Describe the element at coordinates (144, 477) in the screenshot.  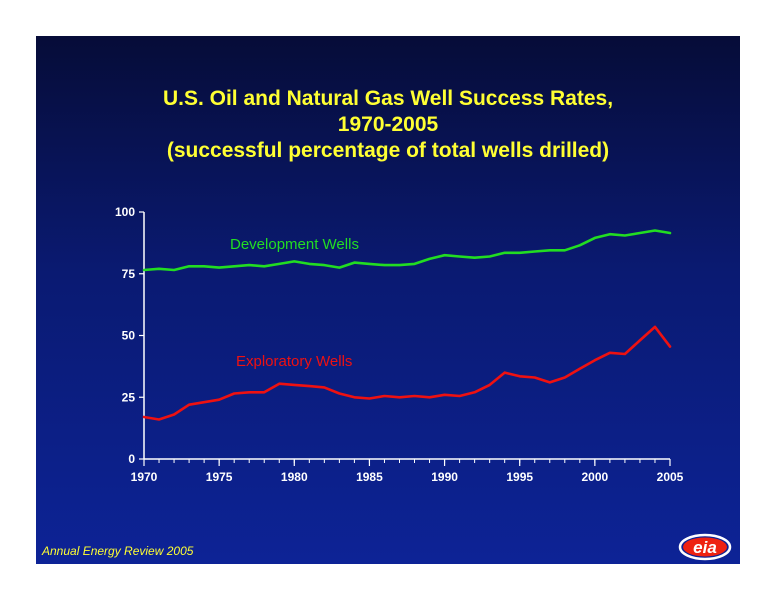
I see `x-tick-label: 1970` at that location.